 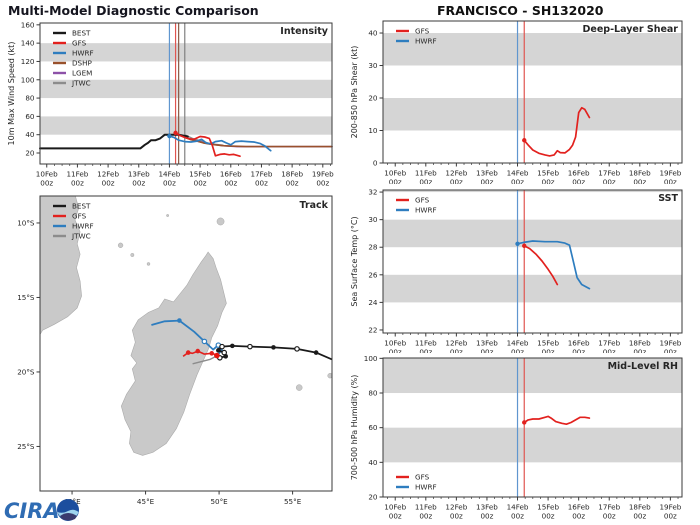 What do you see at coordinates (83, 226) in the screenshot?
I see `legend-label-hwrf: HWRF` at bounding box center [83, 226].